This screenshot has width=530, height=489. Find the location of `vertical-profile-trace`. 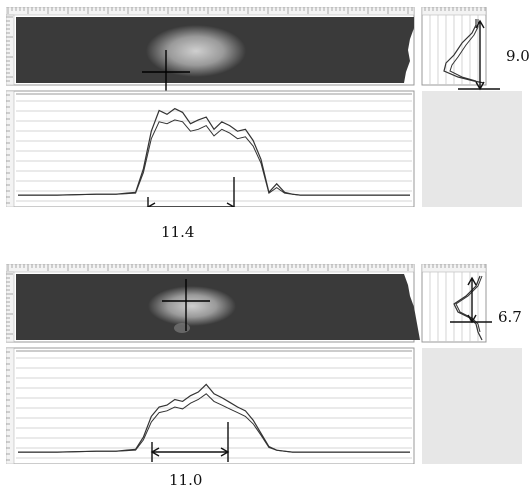

vertical-profile-trace is located at coordinates (464, 51).